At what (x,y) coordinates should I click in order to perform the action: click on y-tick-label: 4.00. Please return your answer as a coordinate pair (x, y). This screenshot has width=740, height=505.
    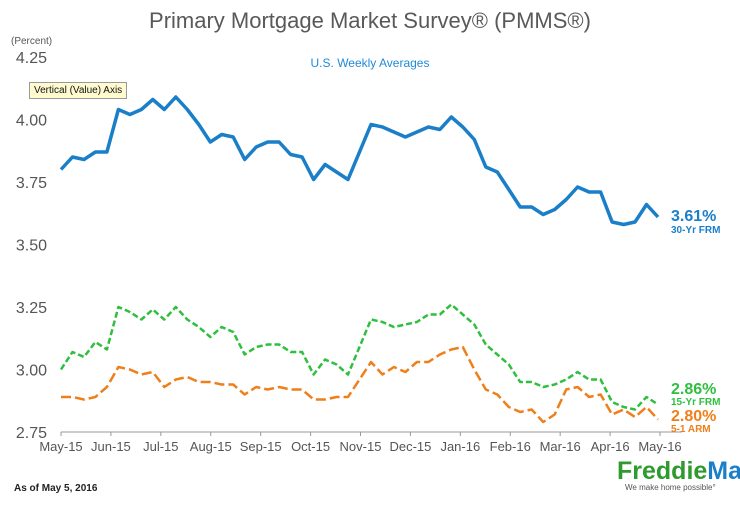
    Looking at the image, I should click on (31, 121).